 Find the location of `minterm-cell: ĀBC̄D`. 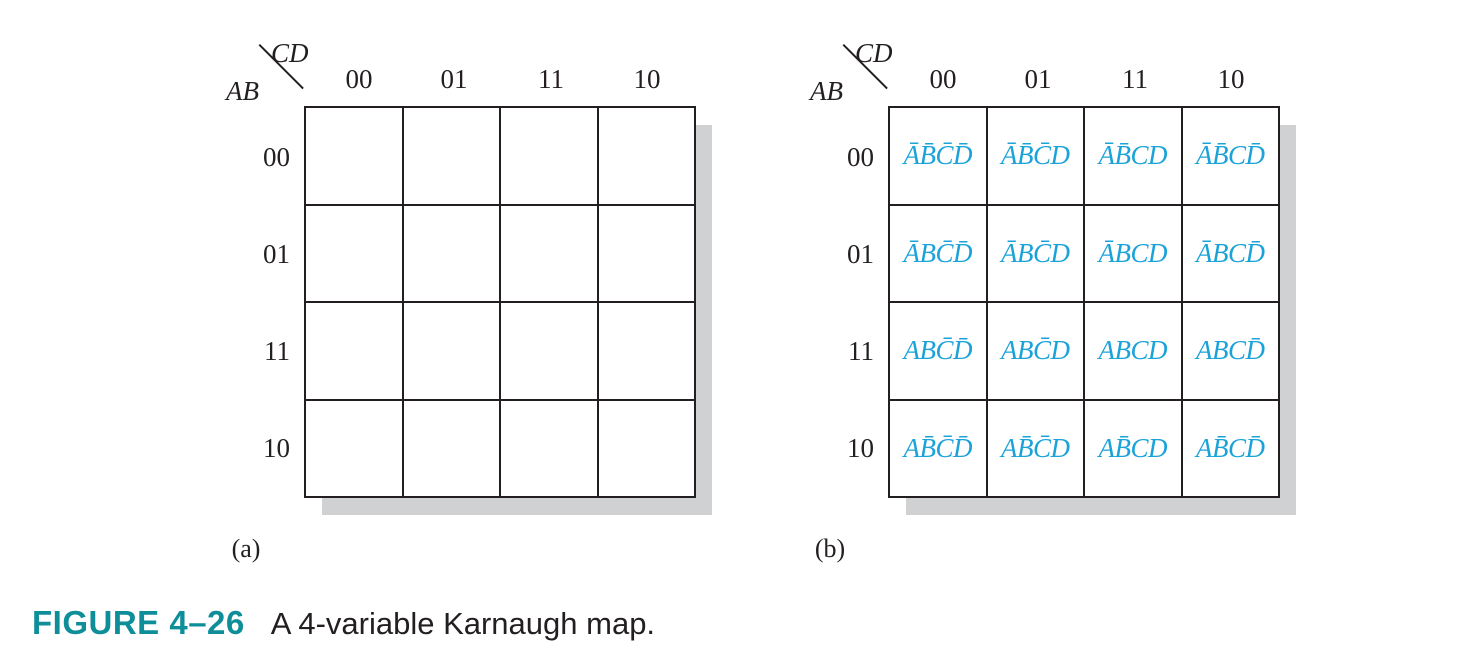

minterm-cell: ĀBC̄D is located at coordinates (1035, 253).